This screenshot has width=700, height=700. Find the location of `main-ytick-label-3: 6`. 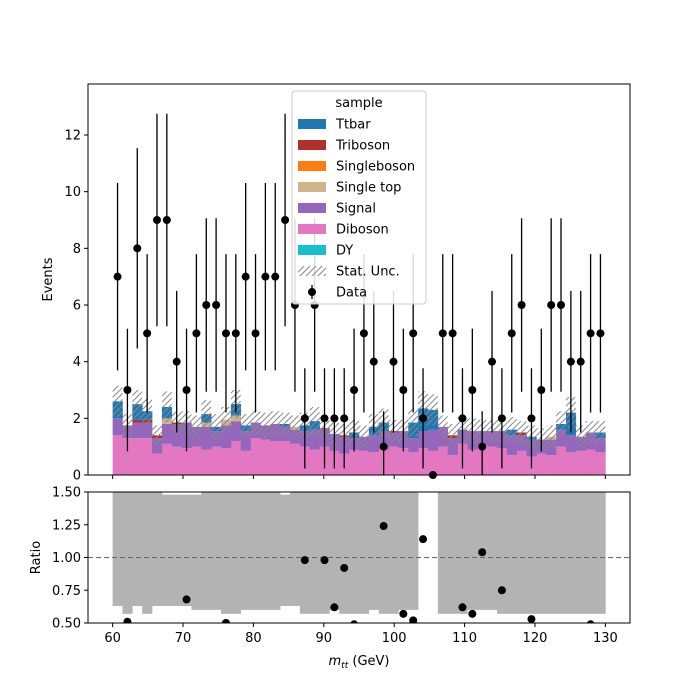

main-ytick-label-3: 6 is located at coordinates (77, 306).